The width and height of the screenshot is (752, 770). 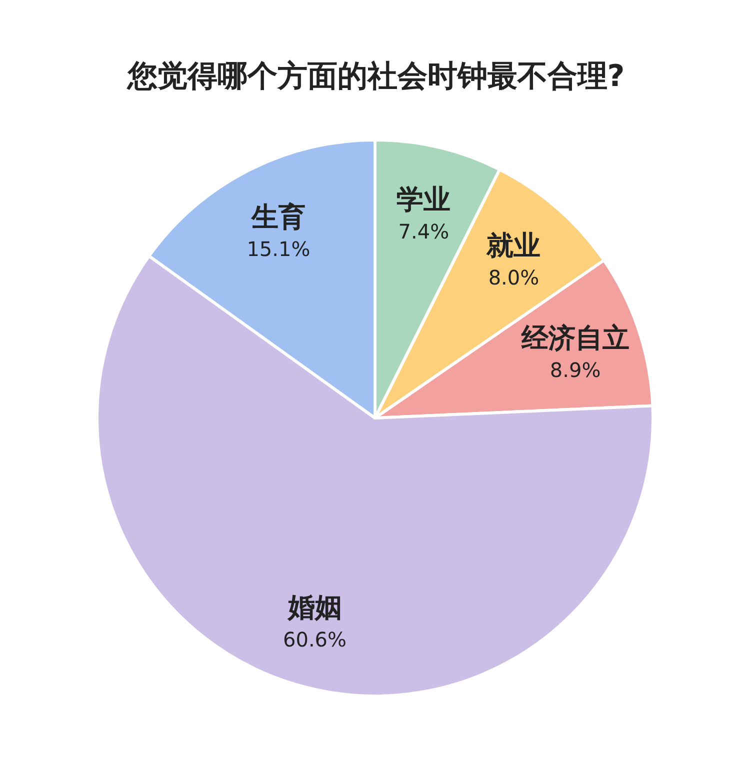 I want to click on slice-label: 生育, so click(x=278, y=218).